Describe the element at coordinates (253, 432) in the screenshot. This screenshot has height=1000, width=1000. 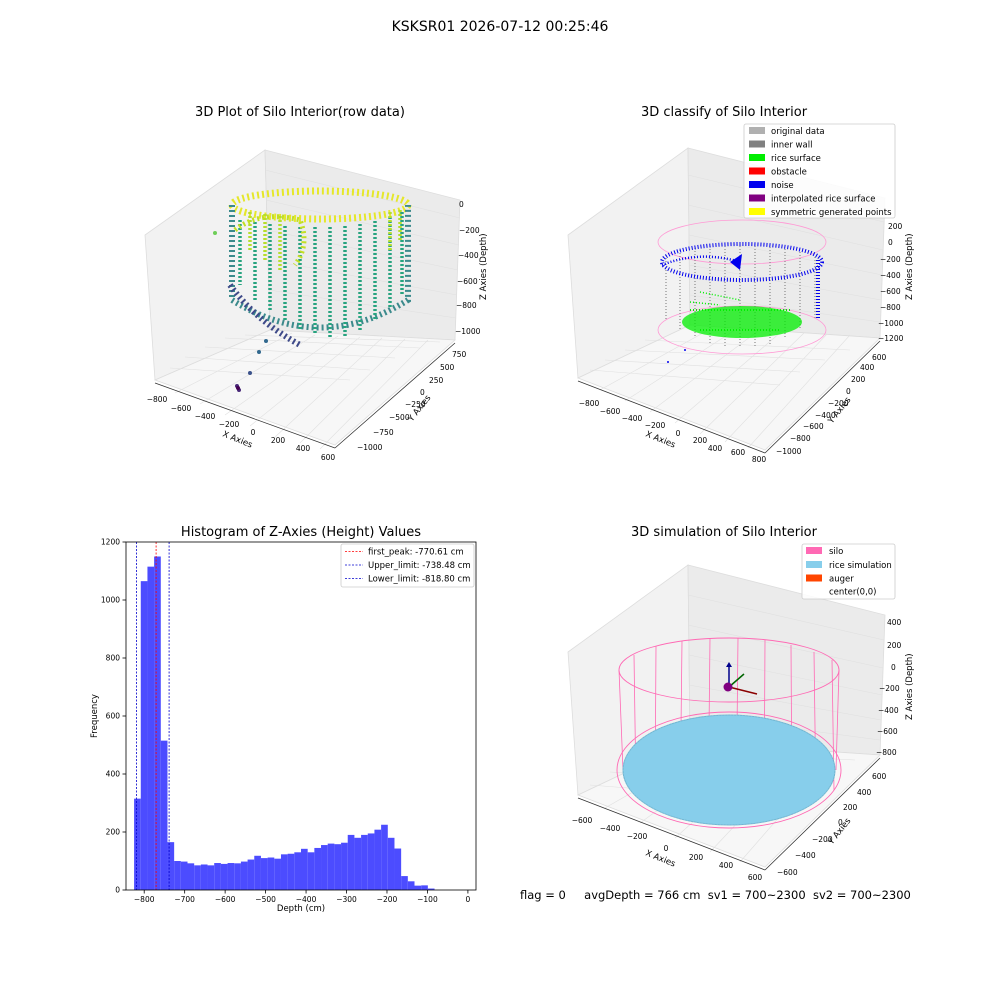
I see `raw-x-tick: 0` at that location.